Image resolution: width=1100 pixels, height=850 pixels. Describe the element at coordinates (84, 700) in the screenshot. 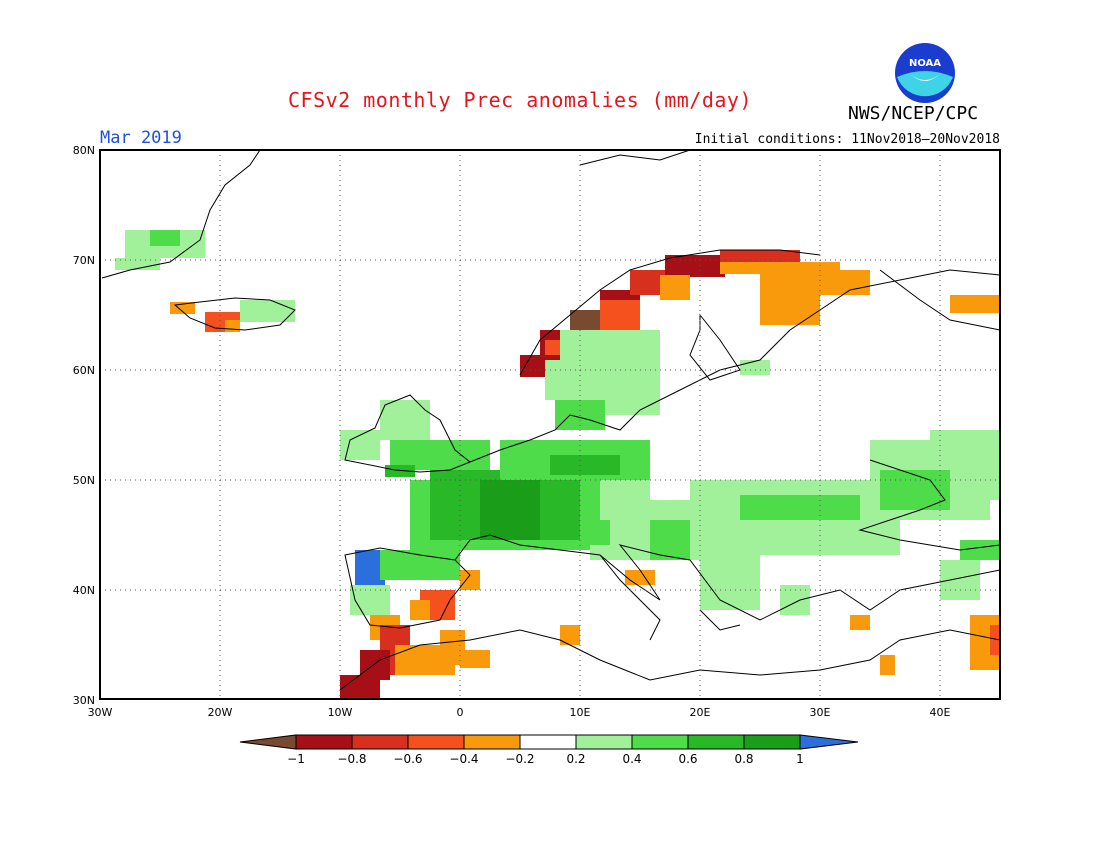

I see `lat-label: 30N` at that location.